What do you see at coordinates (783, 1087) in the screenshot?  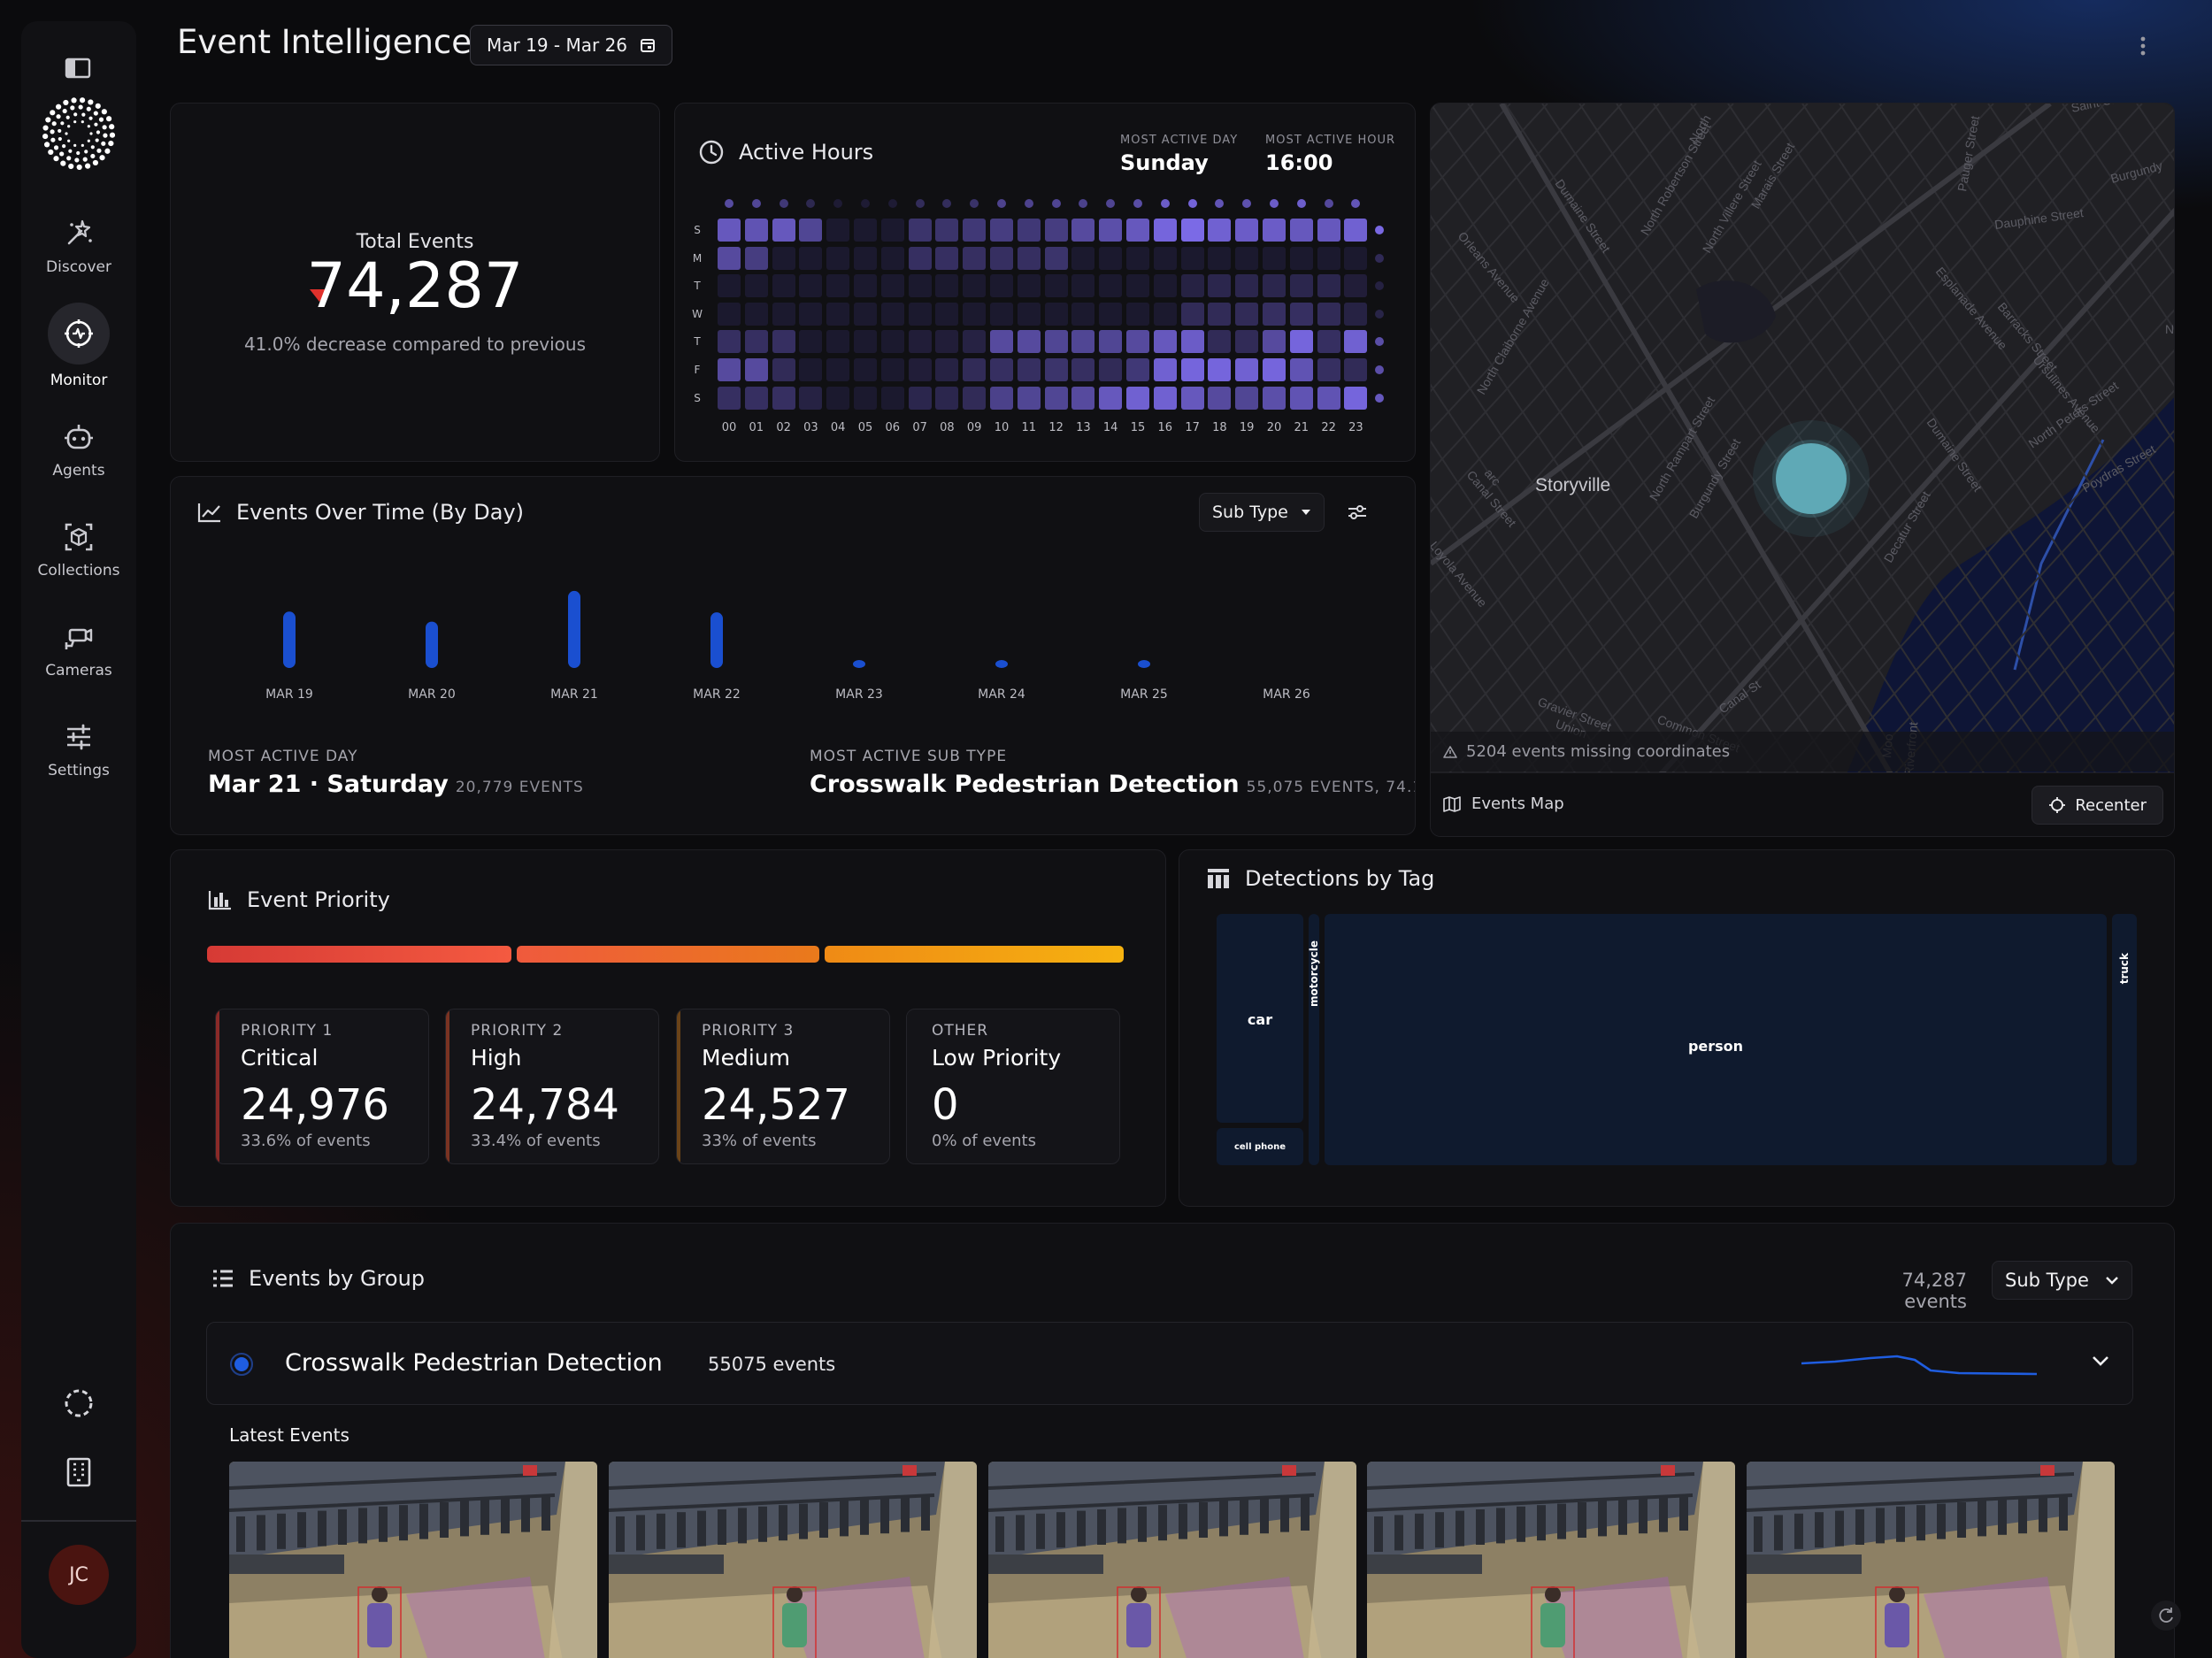 I see `priority-card: PRIORITY 3 Medium 24,527 33% of events` at bounding box center [783, 1087].